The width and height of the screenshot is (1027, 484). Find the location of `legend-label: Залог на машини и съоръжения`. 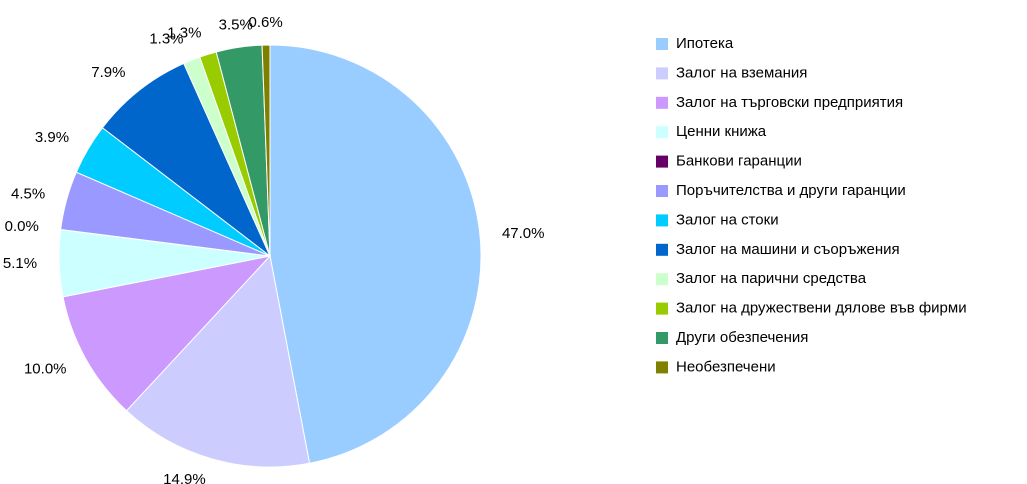

legend-label: Залог на машини и съоръжения is located at coordinates (788, 249).